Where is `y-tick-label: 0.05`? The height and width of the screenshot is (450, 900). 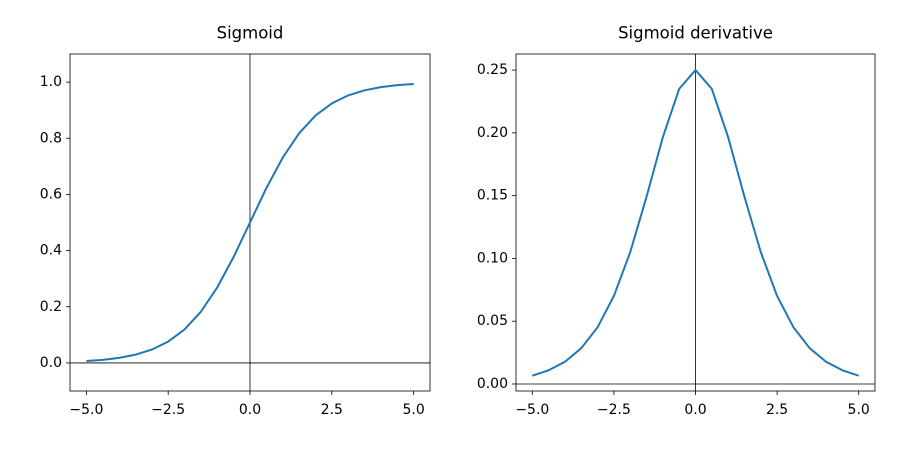 y-tick-label: 0.05 is located at coordinates (492, 321).